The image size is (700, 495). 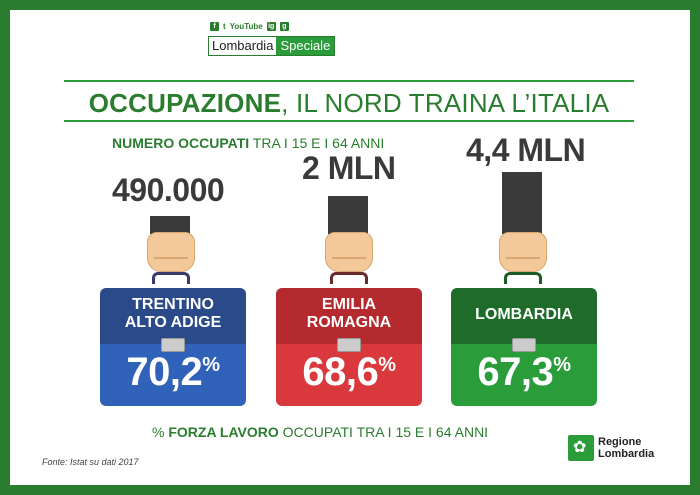 What do you see at coordinates (626, 448) in the screenshot?
I see `logo-text: Regione Lombardia` at bounding box center [626, 448].